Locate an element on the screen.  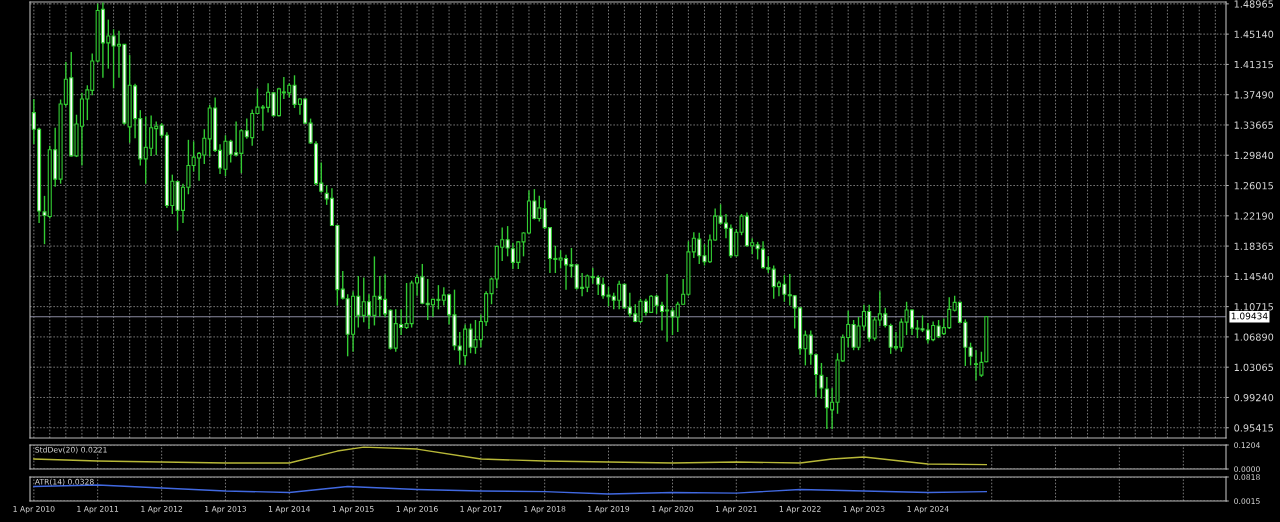
y-tick-label: 1.03065 is located at coordinates (1253, 367).